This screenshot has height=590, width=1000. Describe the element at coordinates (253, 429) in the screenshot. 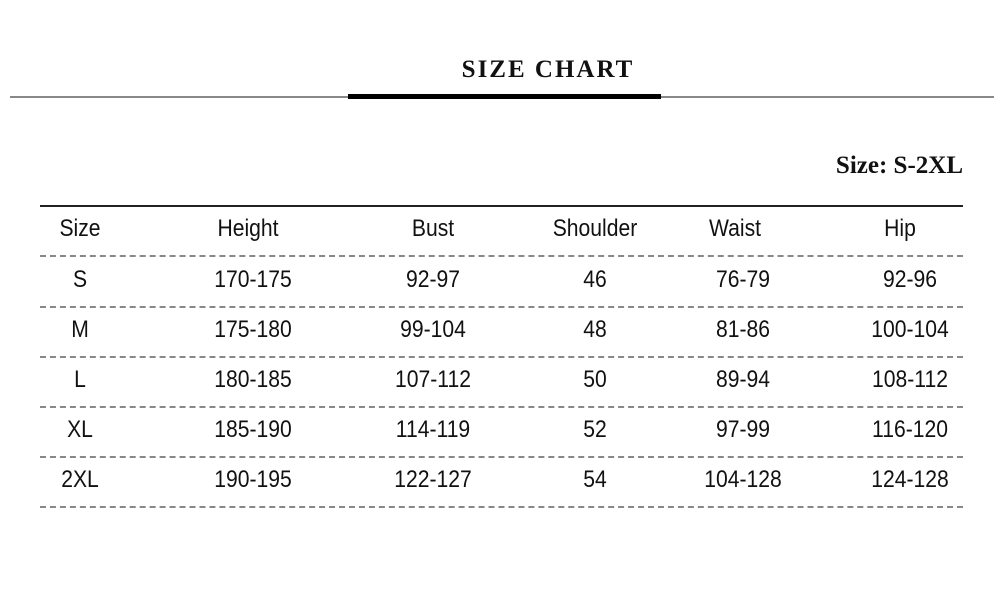

I see `table-cell: 185-190` at that location.